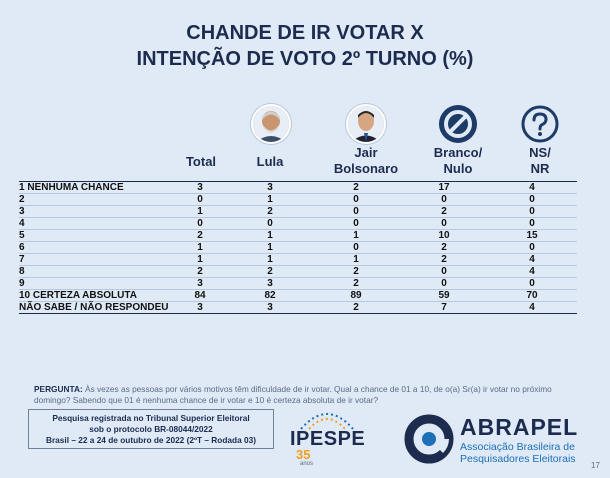 Image resolution: width=610 pixels, height=478 pixels. What do you see at coordinates (271, 124) in the screenshot?
I see `lula-avatar-icon` at bounding box center [271, 124].